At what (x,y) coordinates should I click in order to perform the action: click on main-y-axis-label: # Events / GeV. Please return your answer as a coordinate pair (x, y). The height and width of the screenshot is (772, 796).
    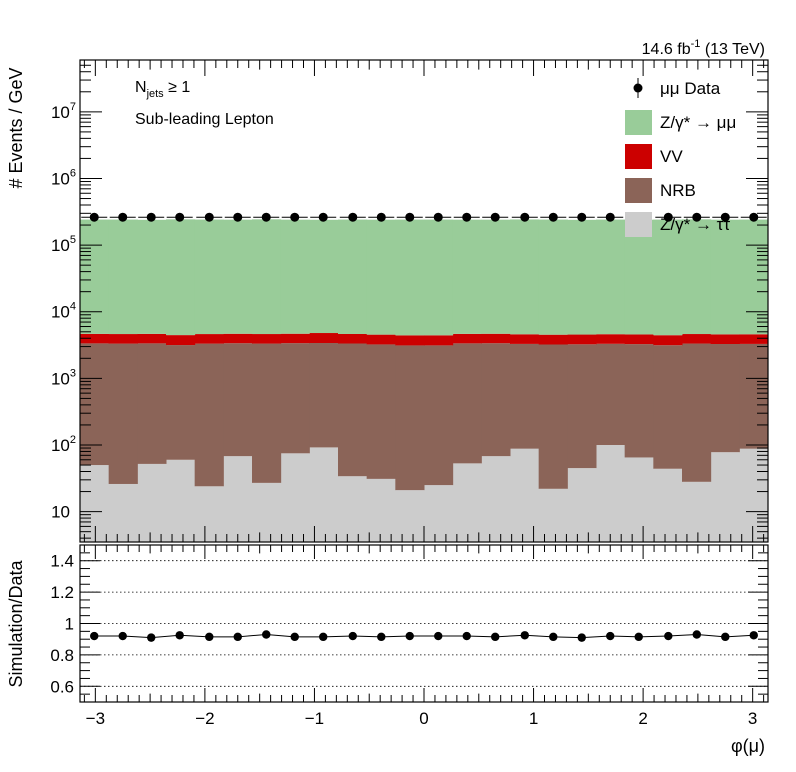
    Looking at the image, I should click on (16, 127).